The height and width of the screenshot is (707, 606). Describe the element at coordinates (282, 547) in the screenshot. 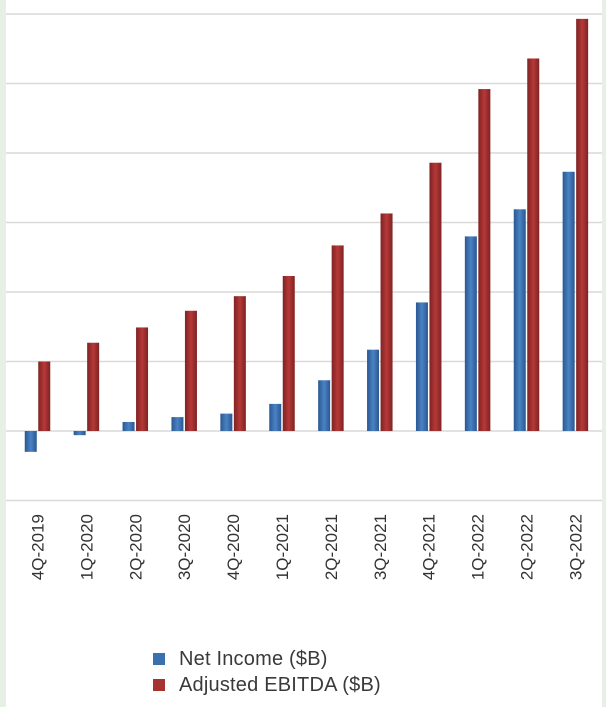

I see `x-tick-label: 1Q-2021` at that location.